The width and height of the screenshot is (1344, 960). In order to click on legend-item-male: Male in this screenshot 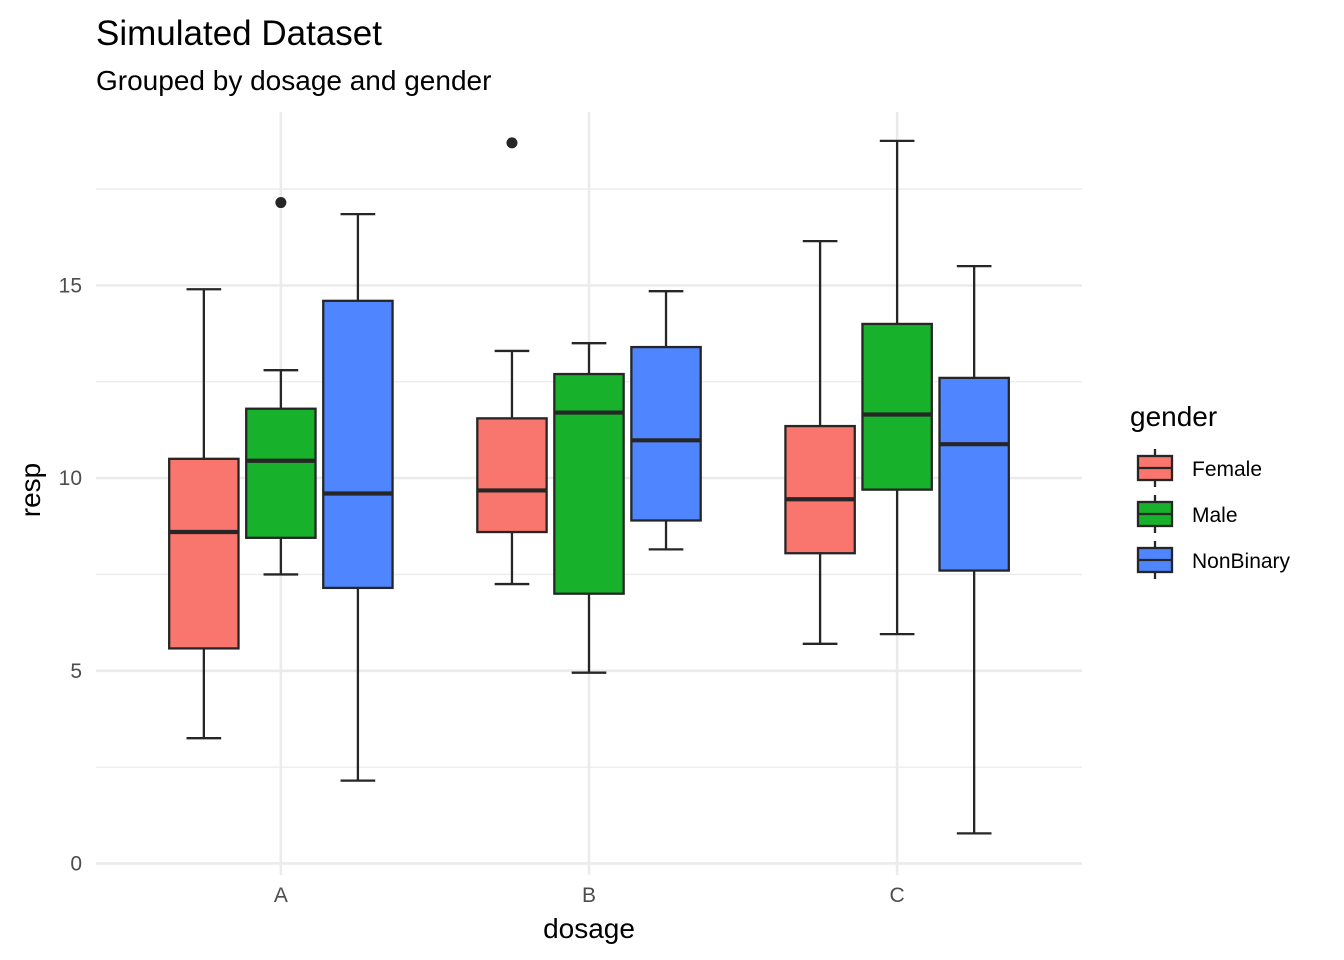, I will do `click(1187, 514)`.